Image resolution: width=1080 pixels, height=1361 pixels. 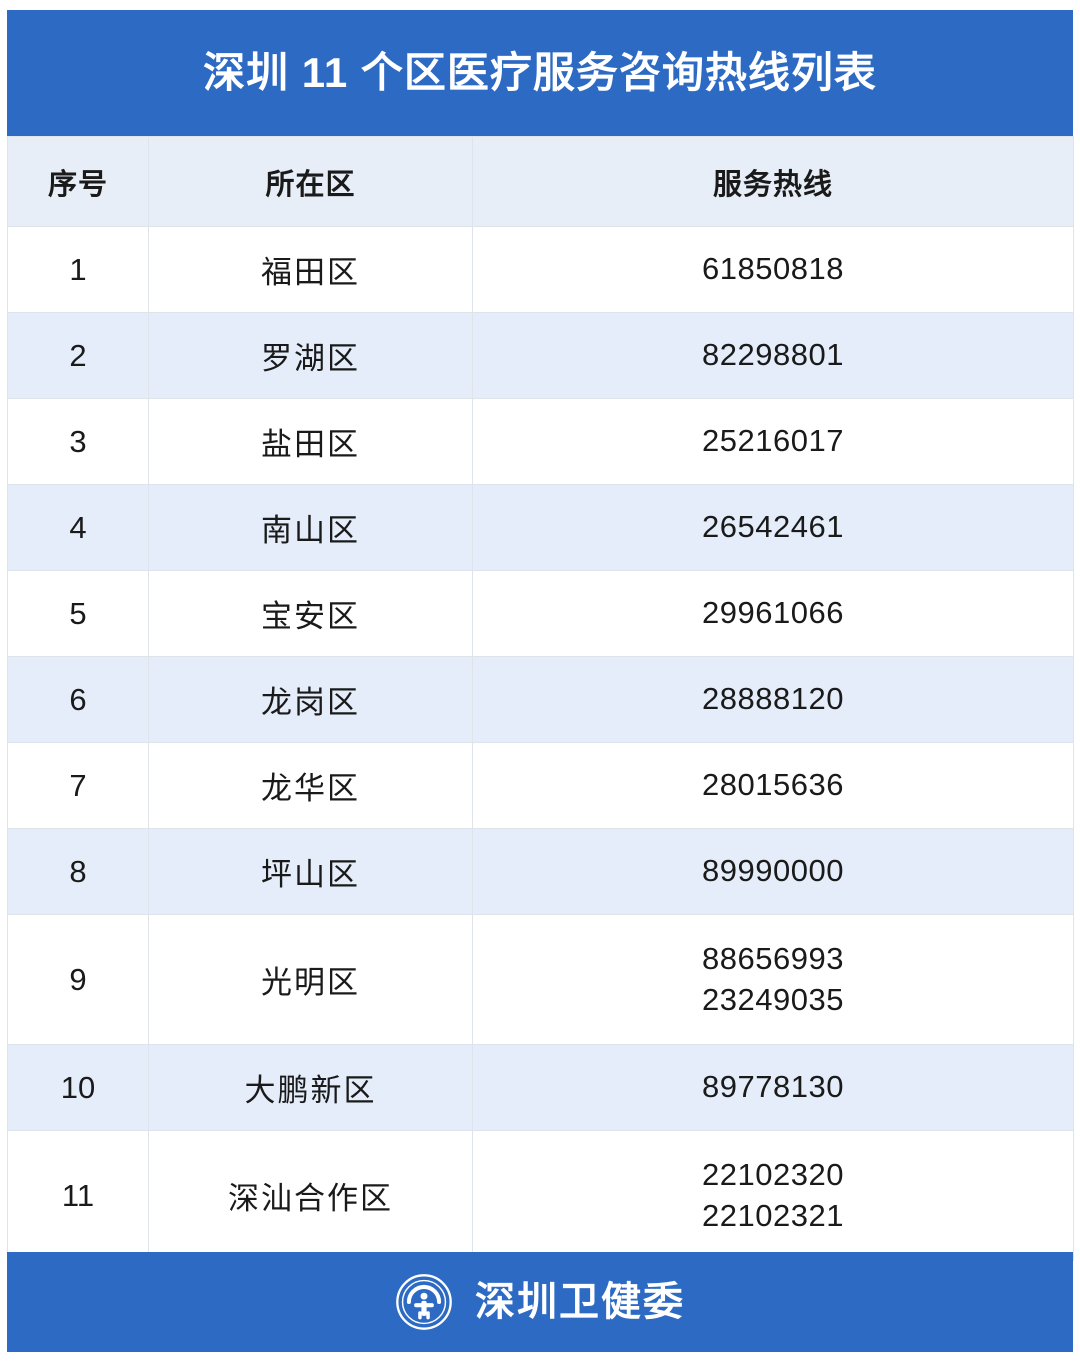 I want to click on table-row: 1 福田区 61850818, so click(x=540, y=269).